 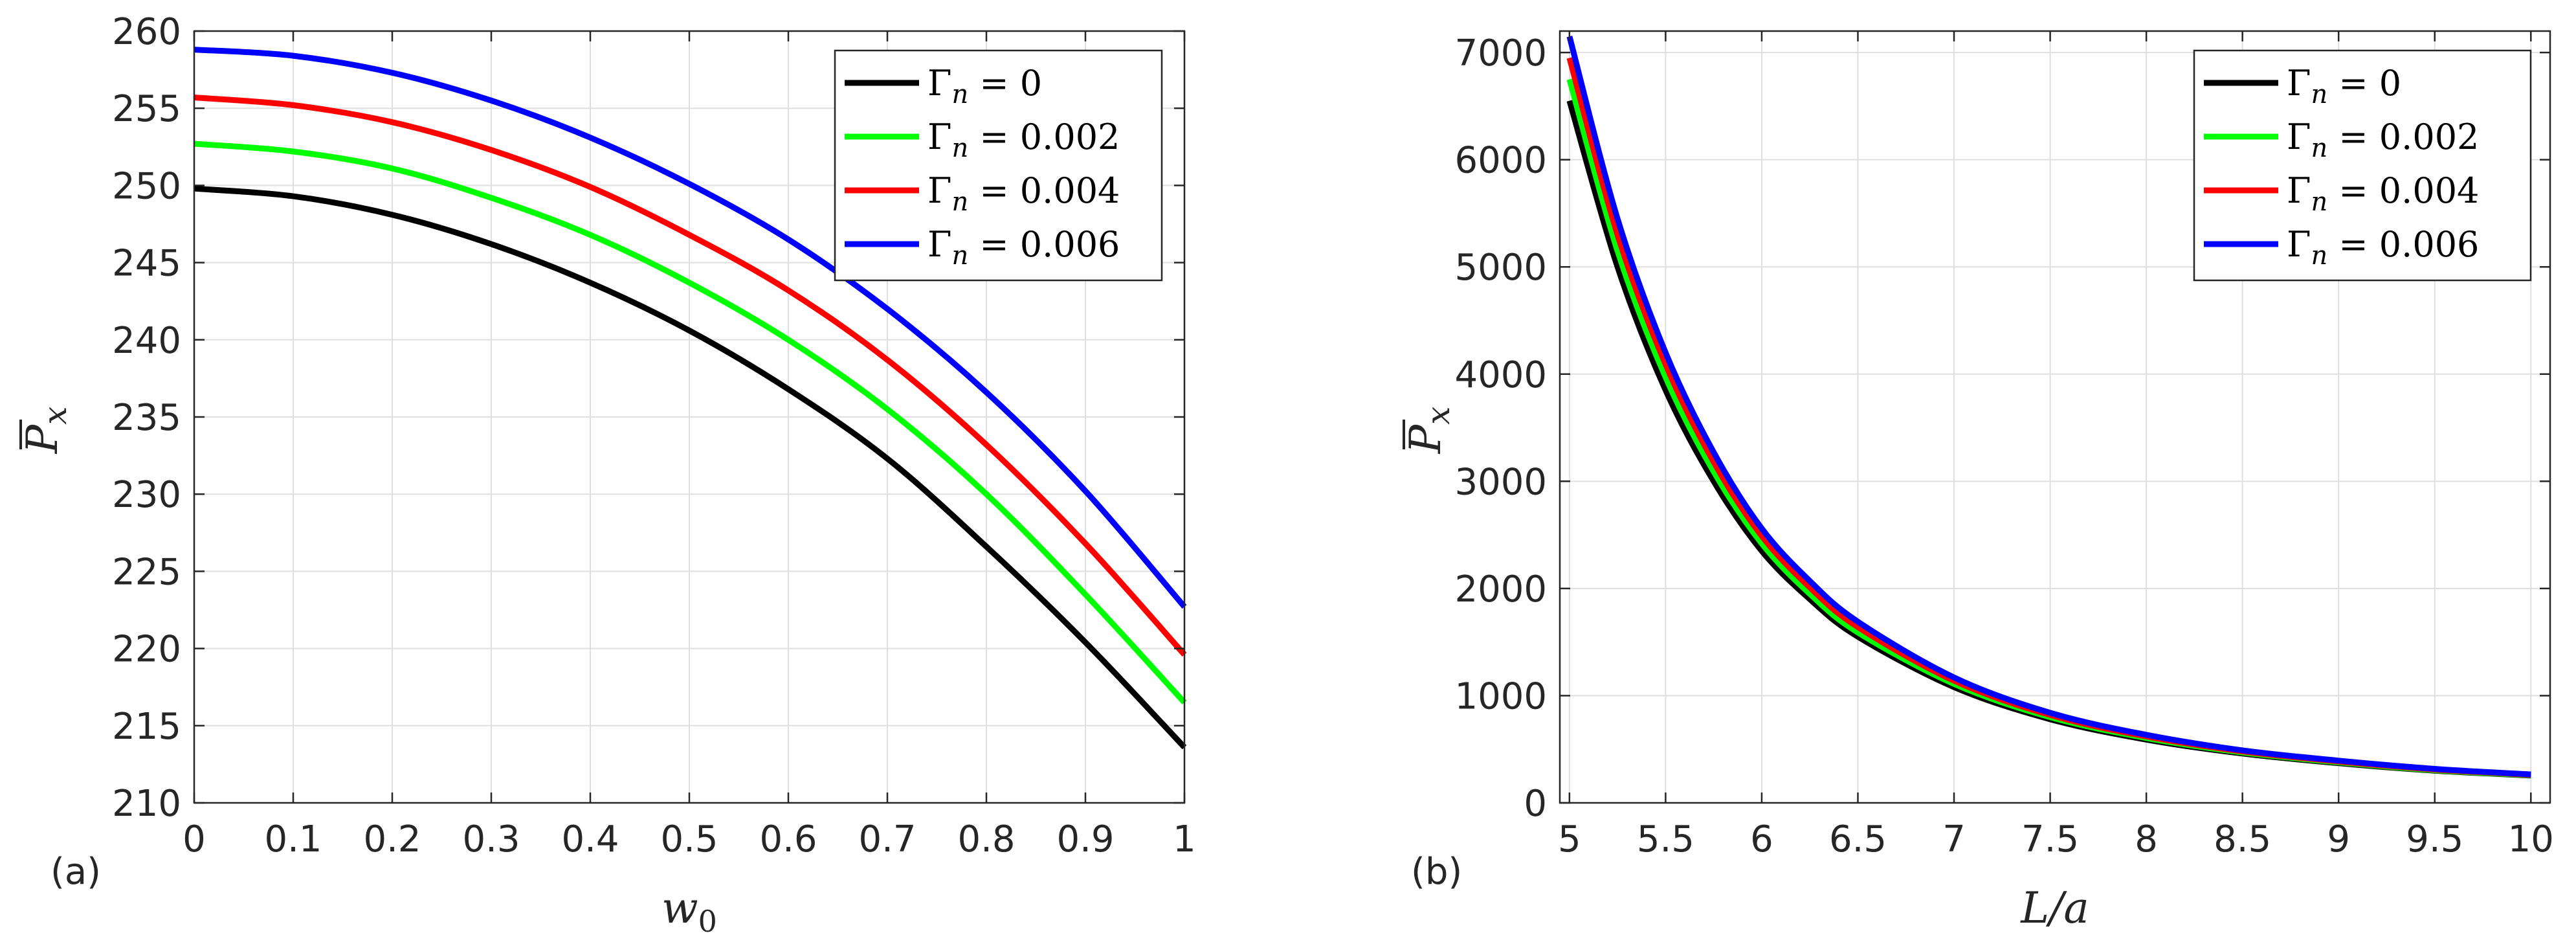 I want to click on y-tick-label: 0, so click(x=1535, y=804).